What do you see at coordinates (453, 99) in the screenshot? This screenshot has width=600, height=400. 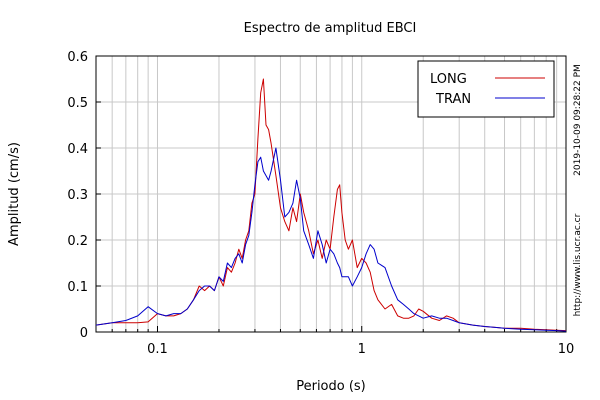 I see `legend-label-tran: TRAN` at bounding box center [453, 99].